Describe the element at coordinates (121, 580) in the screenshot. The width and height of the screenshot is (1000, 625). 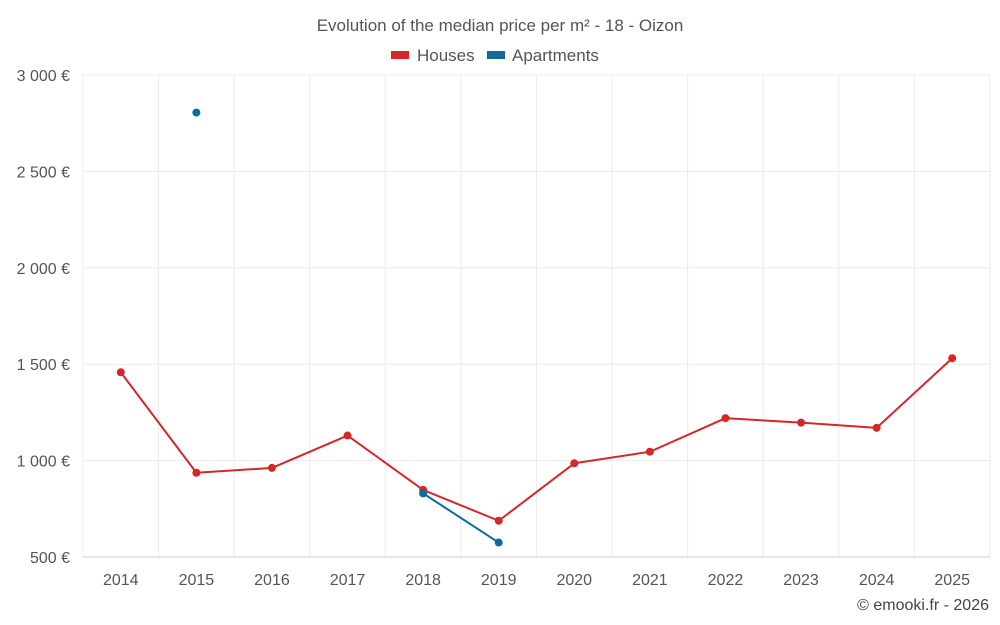
I see `x-tick-label: 2014` at that location.